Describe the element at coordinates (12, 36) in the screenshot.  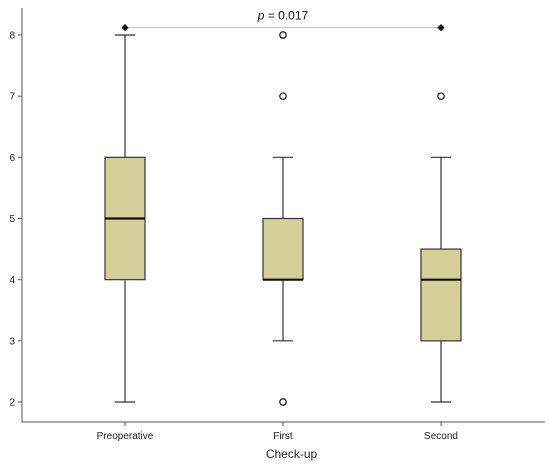
I see `y-tick-label: 8` at that location.